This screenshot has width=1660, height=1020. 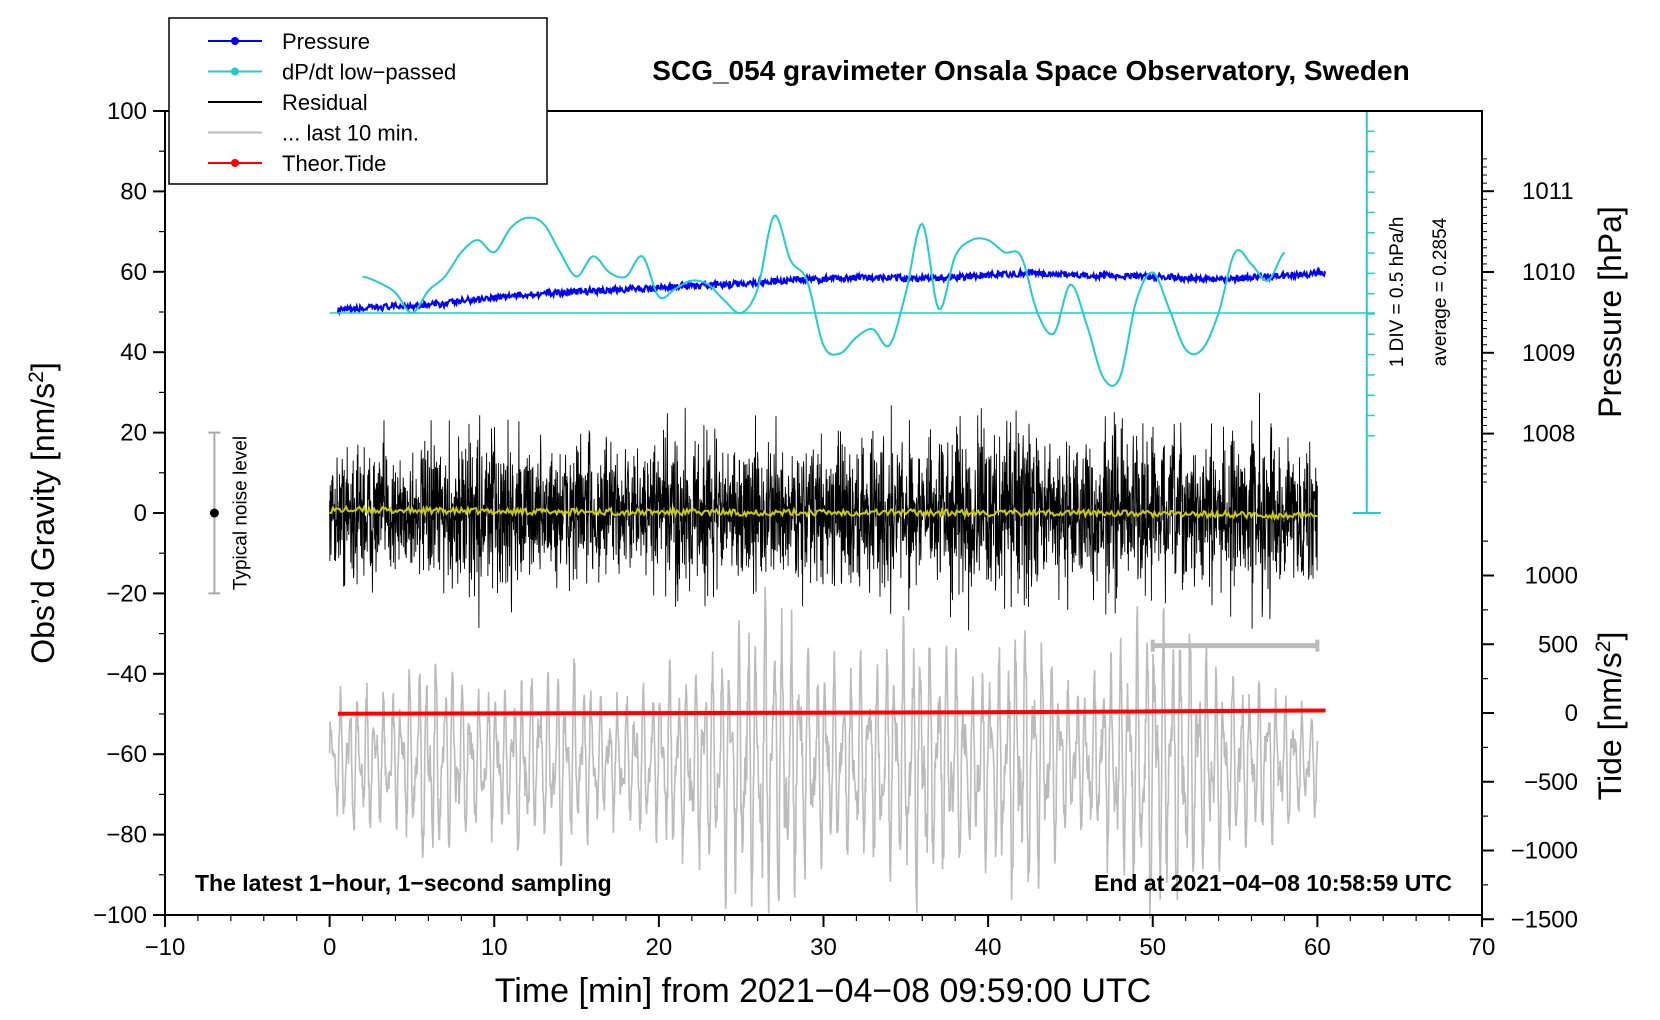 What do you see at coordinates (1548, 191) in the screenshot?
I see `pressure-tick-label: 1011` at bounding box center [1548, 191].